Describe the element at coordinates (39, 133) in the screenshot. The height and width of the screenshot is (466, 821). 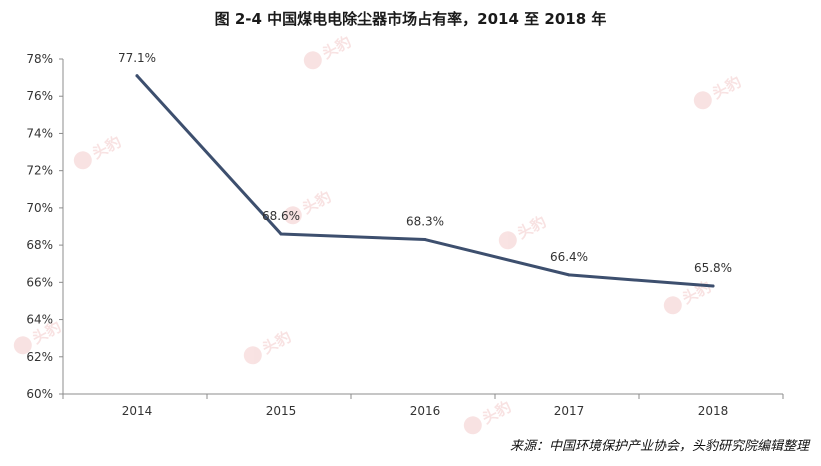
I see `y-tick-label: 74%` at that location.